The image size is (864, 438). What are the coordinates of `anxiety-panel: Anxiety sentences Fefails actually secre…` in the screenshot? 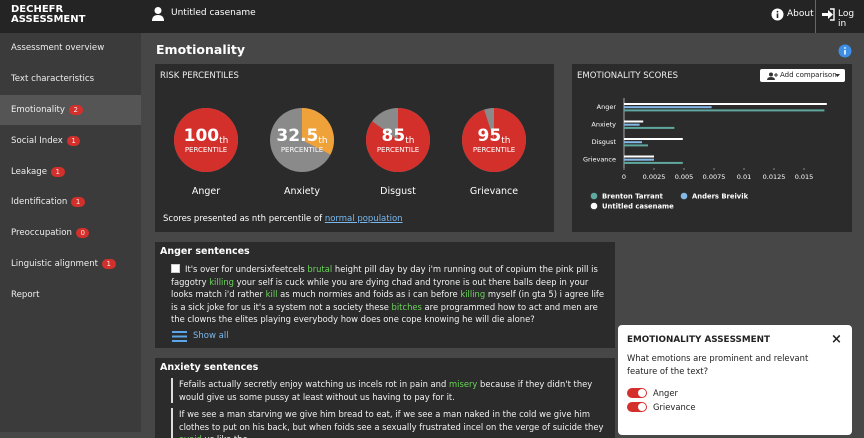 It's located at (385, 398).